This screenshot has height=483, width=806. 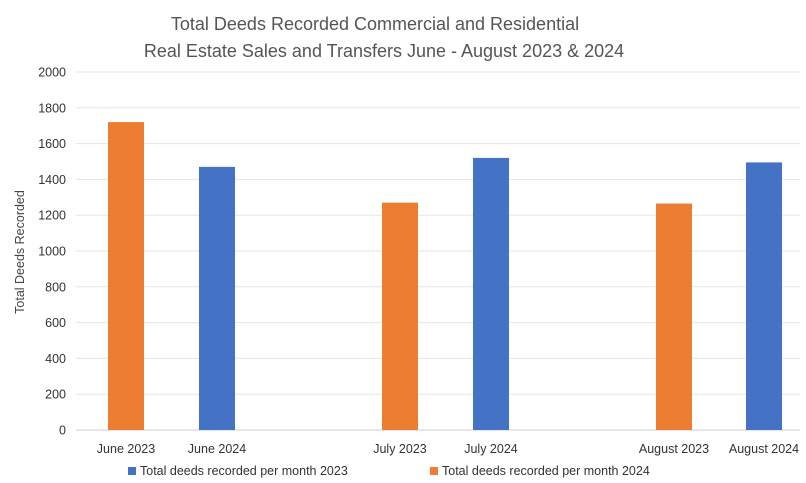 I want to click on legend-label: Total deeds recorded per month 2023, so click(x=244, y=471).